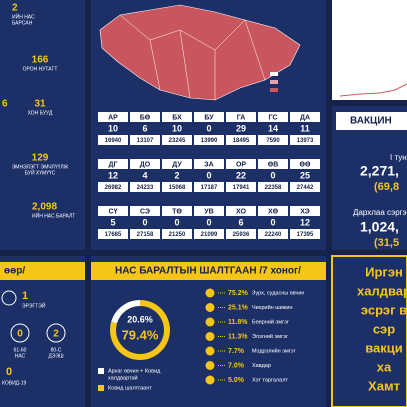 The image size is (407, 407). What do you see at coordinates (208, 211) in the screenshot?
I see `code: УВ` at bounding box center [208, 211].